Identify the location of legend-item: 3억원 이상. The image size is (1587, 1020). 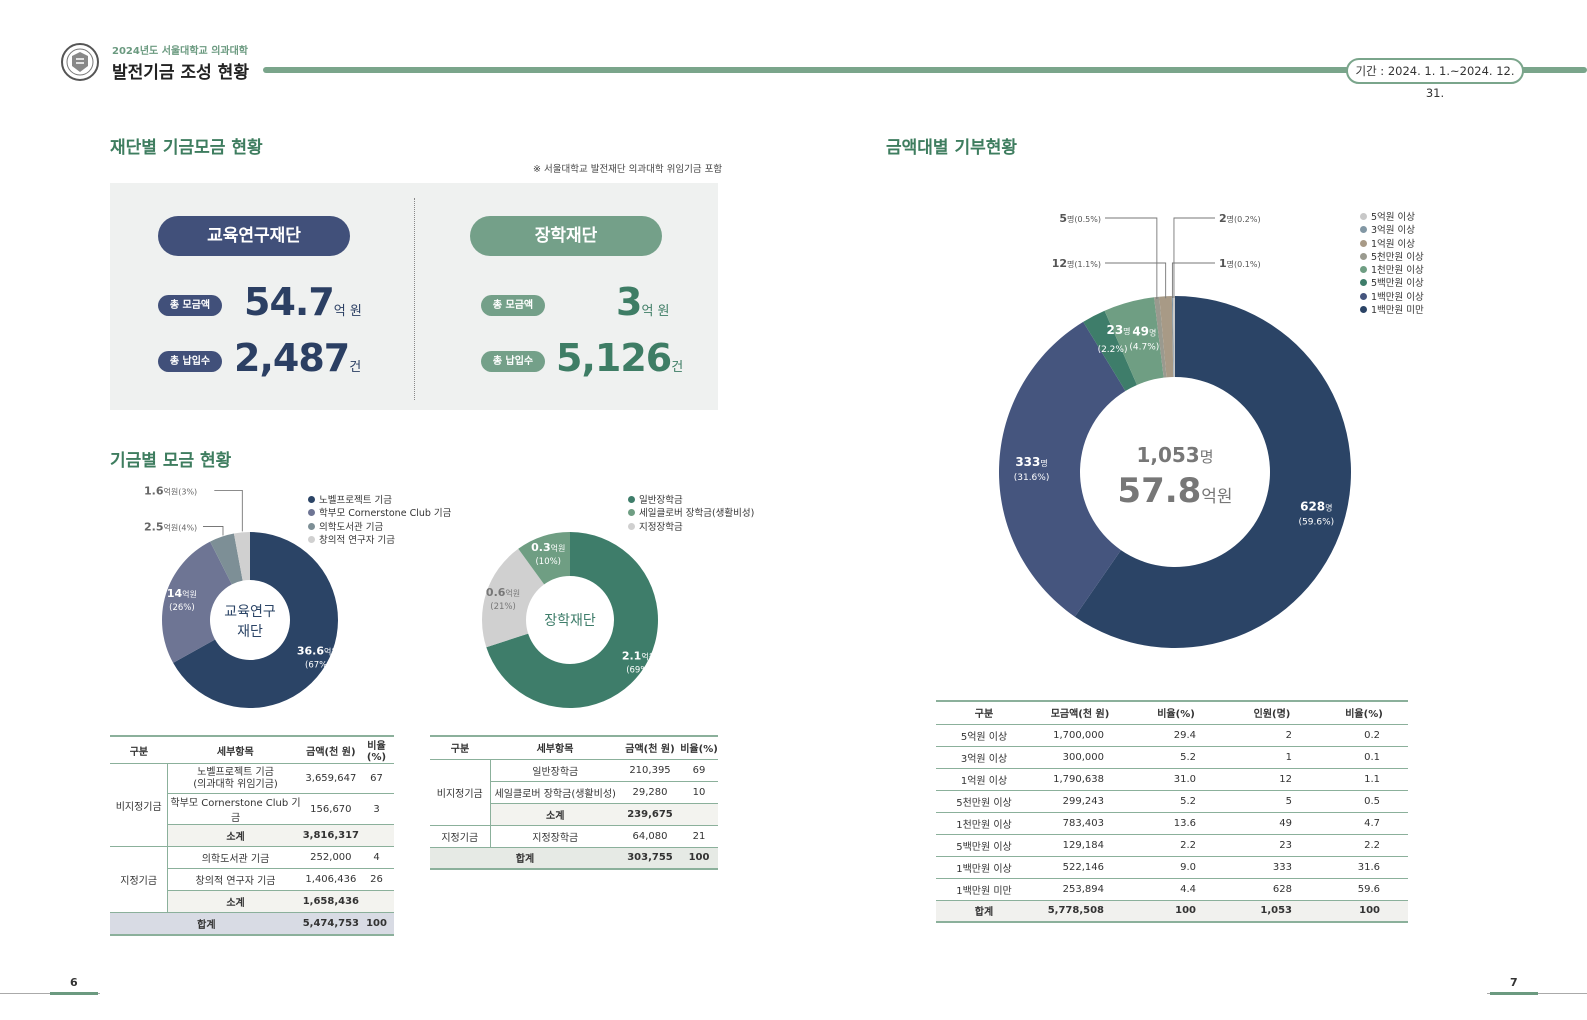
(1392, 230).